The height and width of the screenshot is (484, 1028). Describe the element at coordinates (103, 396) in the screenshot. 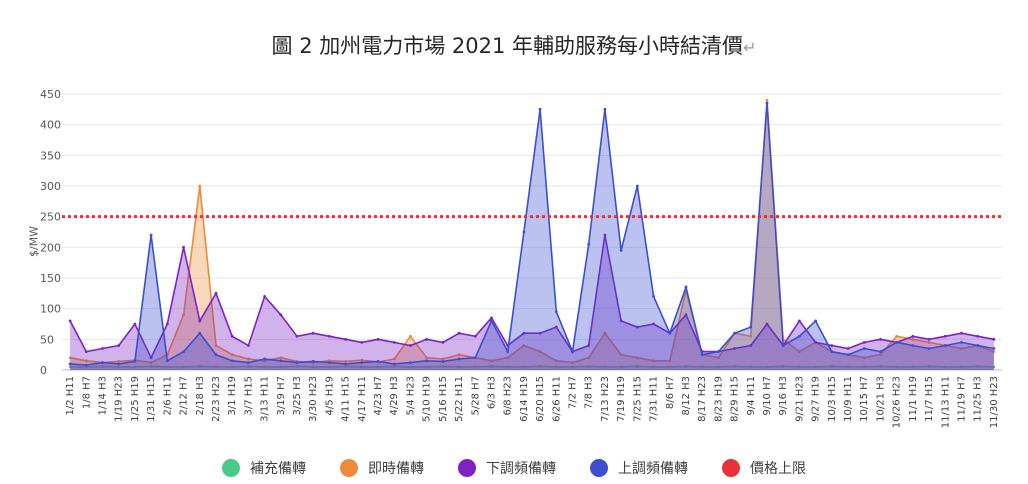

I see `x-tick-label: 1/14 H3` at that location.